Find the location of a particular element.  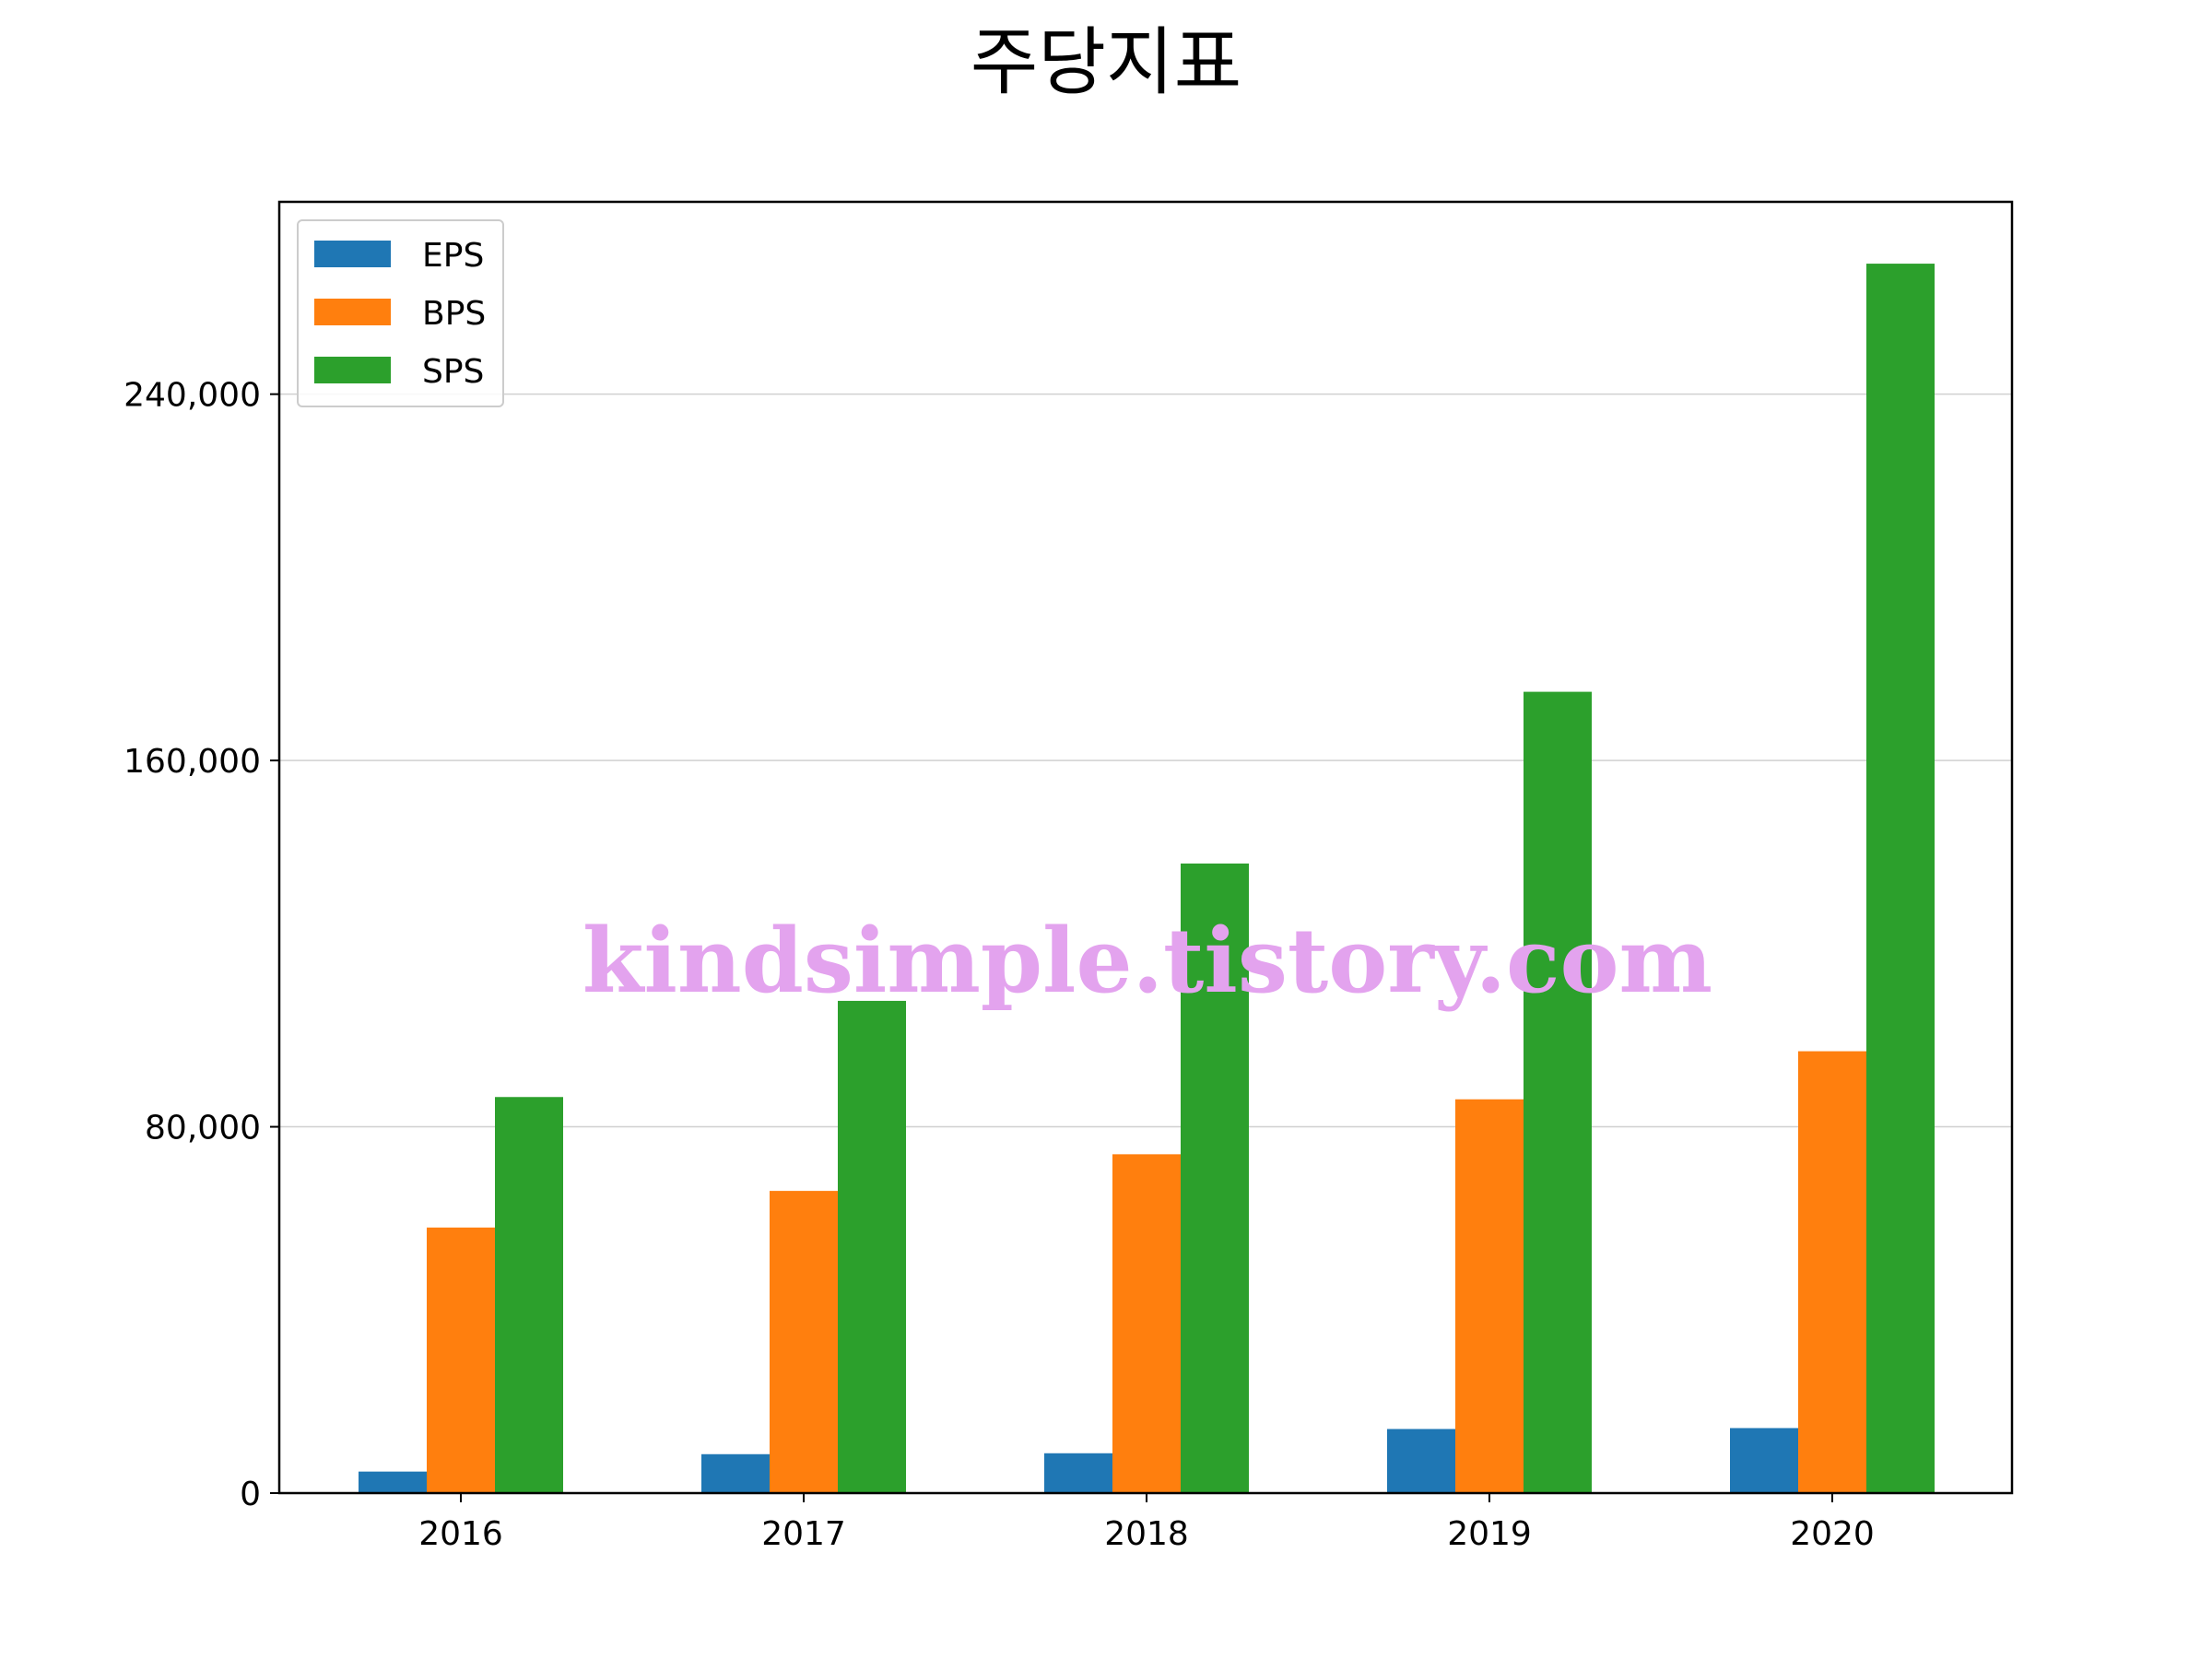

bar-eps-2018 is located at coordinates (1078, 1473).